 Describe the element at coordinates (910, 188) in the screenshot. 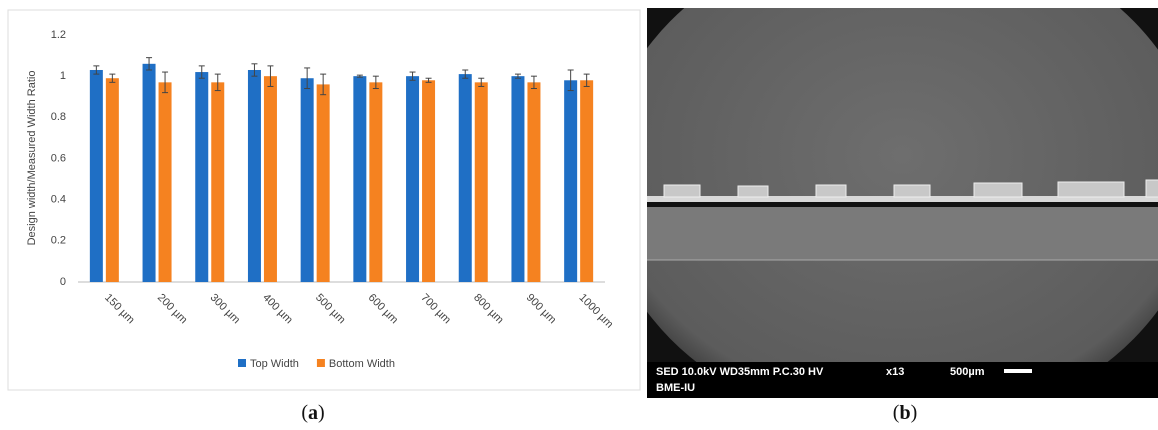

I see `sem-features` at that location.